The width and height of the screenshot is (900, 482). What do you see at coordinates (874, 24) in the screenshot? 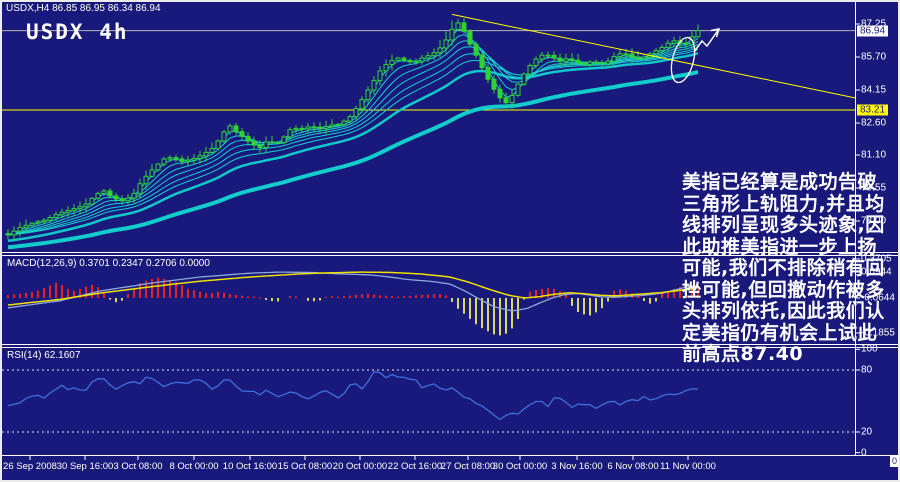
I see `price-axis-label: 87.25` at bounding box center [874, 24].